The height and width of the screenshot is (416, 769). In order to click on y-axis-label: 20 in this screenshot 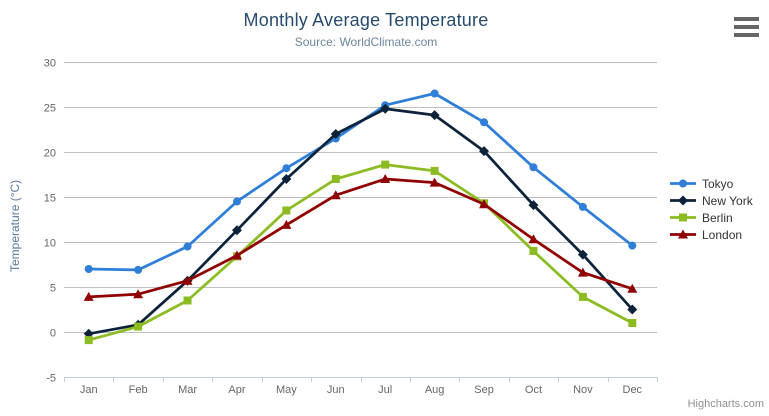, I will do `click(50, 154)`.